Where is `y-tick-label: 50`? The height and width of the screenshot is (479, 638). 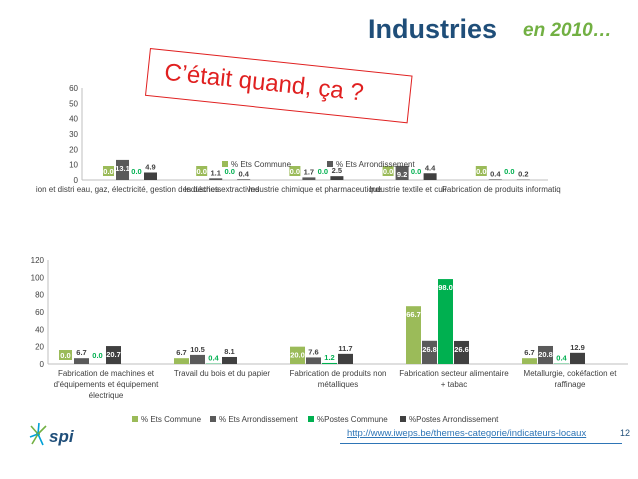
y-tick-label: 50 is located at coordinates (73, 103).